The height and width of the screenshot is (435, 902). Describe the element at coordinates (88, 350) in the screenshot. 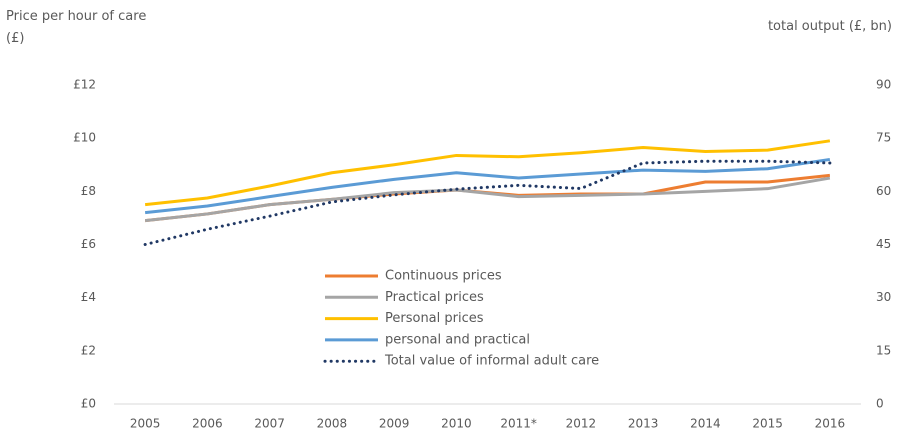

I see `y-tick-label: £2` at that location.